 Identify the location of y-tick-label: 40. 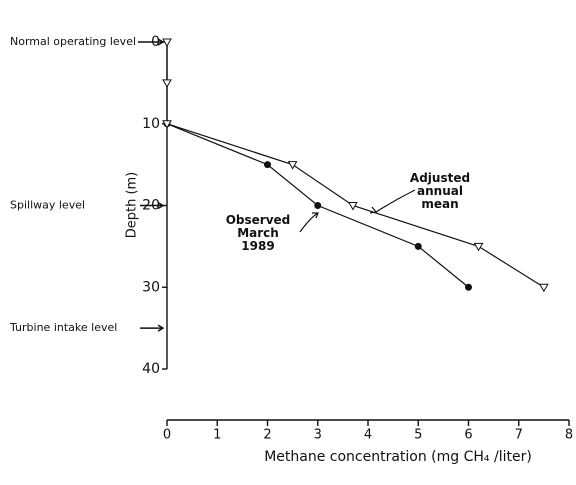
(151, 369).